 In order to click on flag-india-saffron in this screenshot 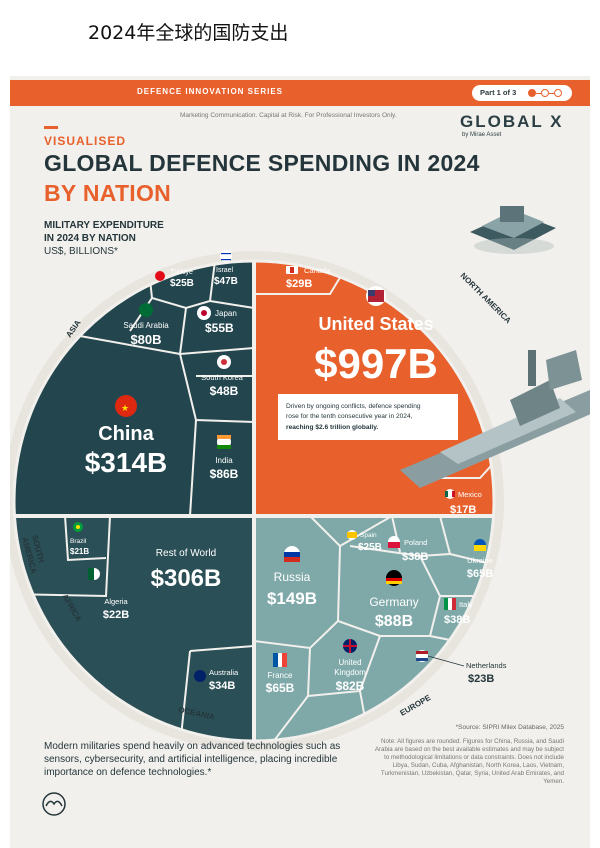, I will do `click(224, 437)`.